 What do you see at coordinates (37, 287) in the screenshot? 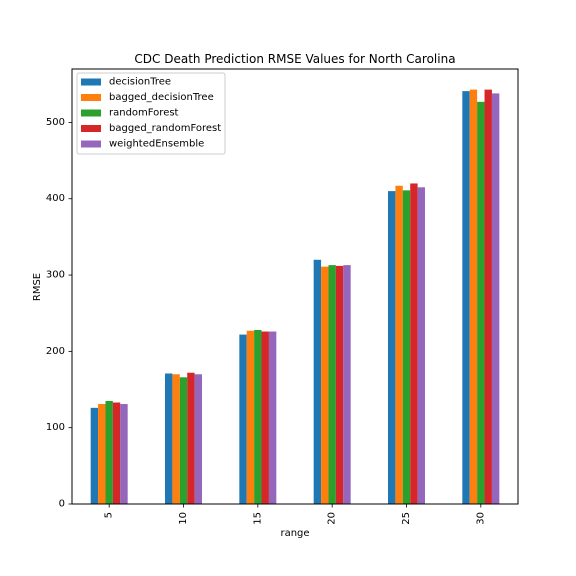
I see `y-axis-label: RMSE` at bounding box center [37, 287].